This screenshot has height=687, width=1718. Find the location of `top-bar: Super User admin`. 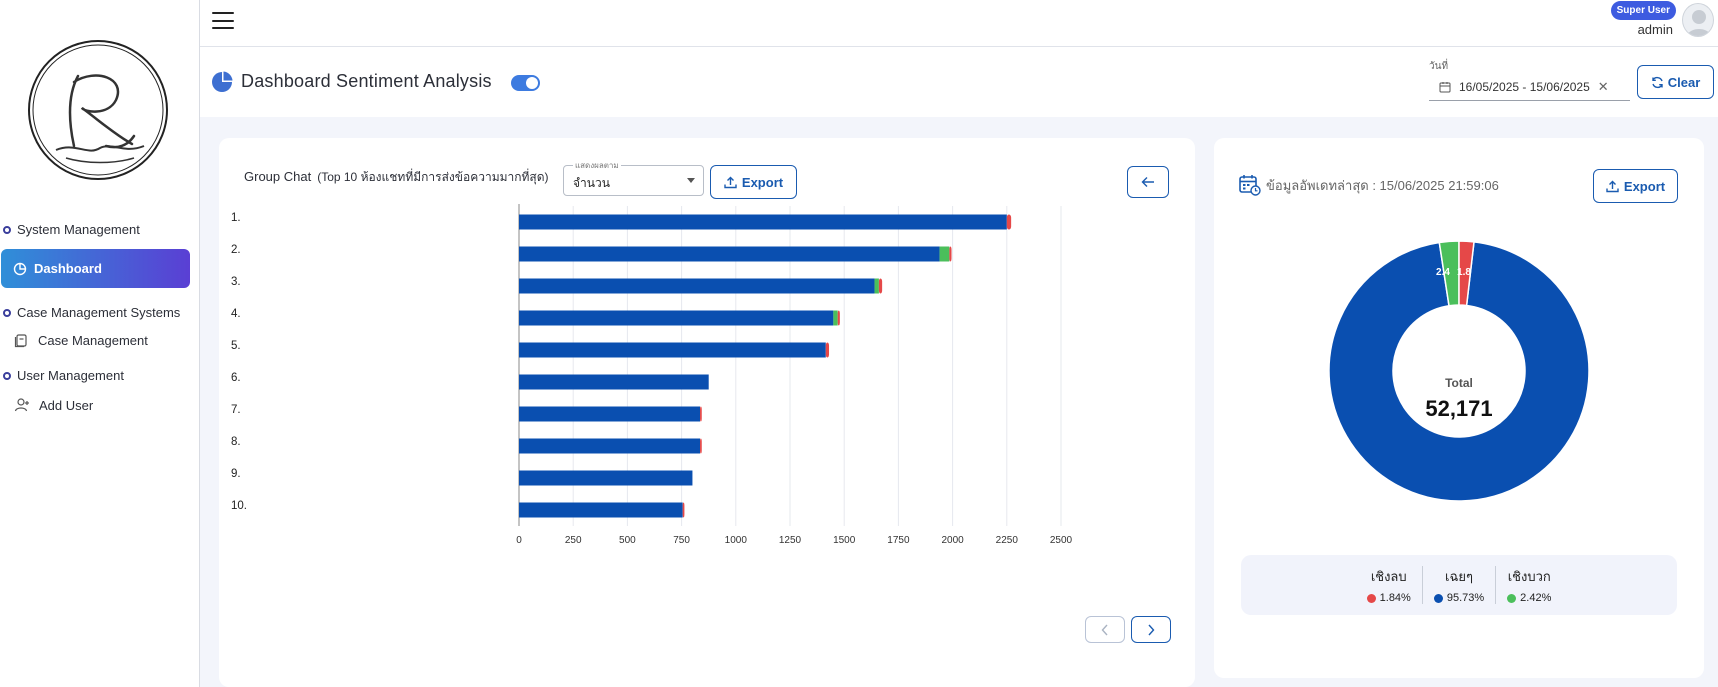

top-bar: Super User admin is located at coordinates (959, 23).